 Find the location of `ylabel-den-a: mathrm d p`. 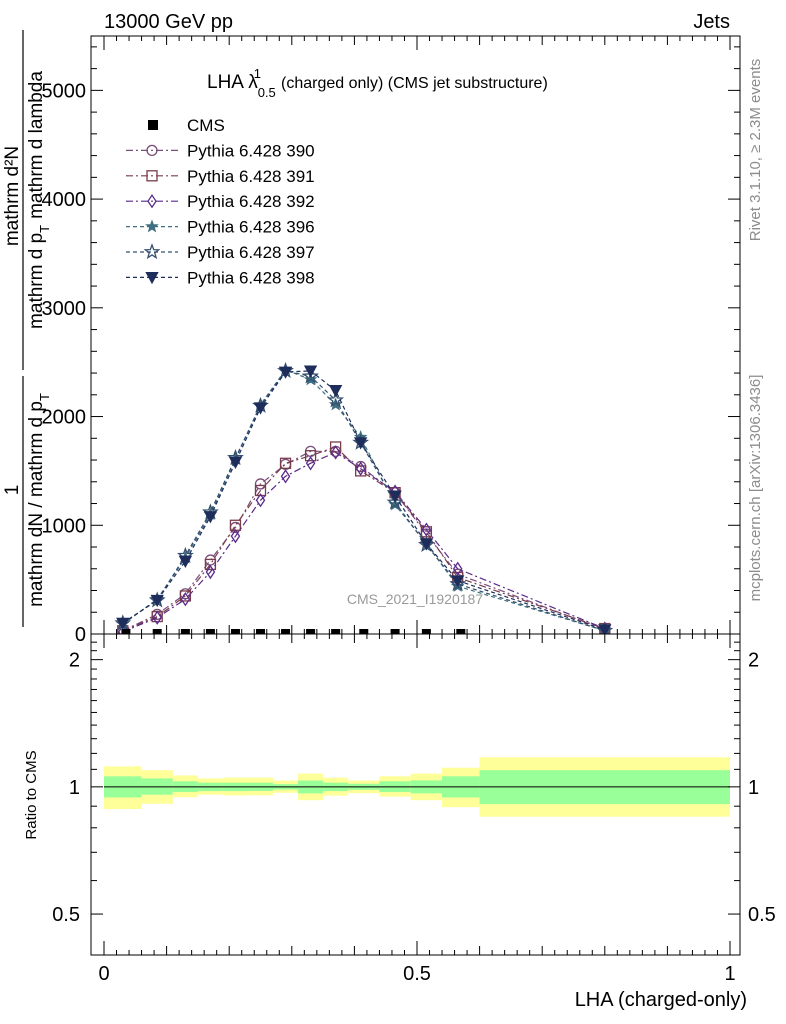

ylabel-den-a: mathrm d p is located at coordinates (36, 281).